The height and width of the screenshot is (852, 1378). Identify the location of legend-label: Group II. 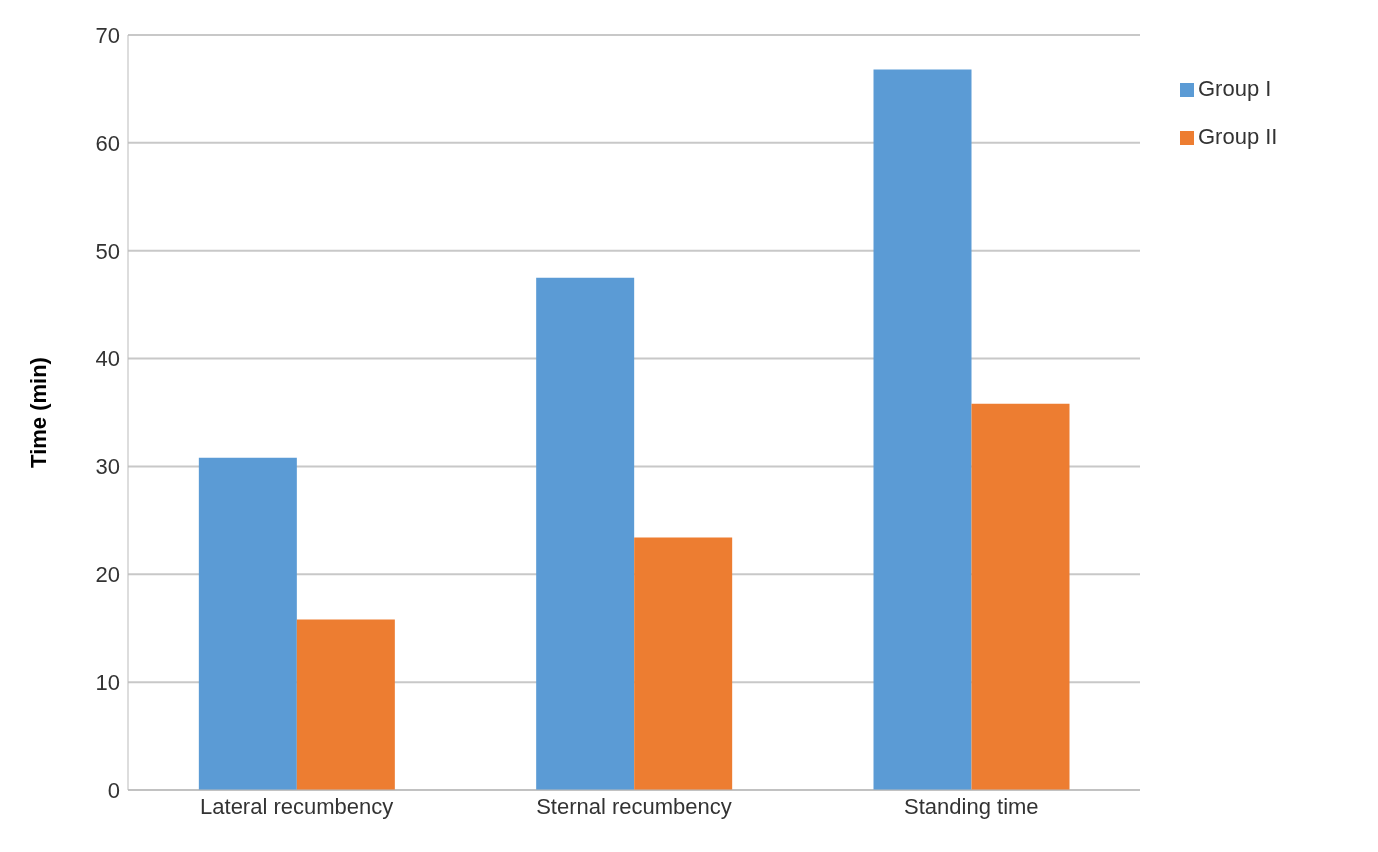
(1238, 136).